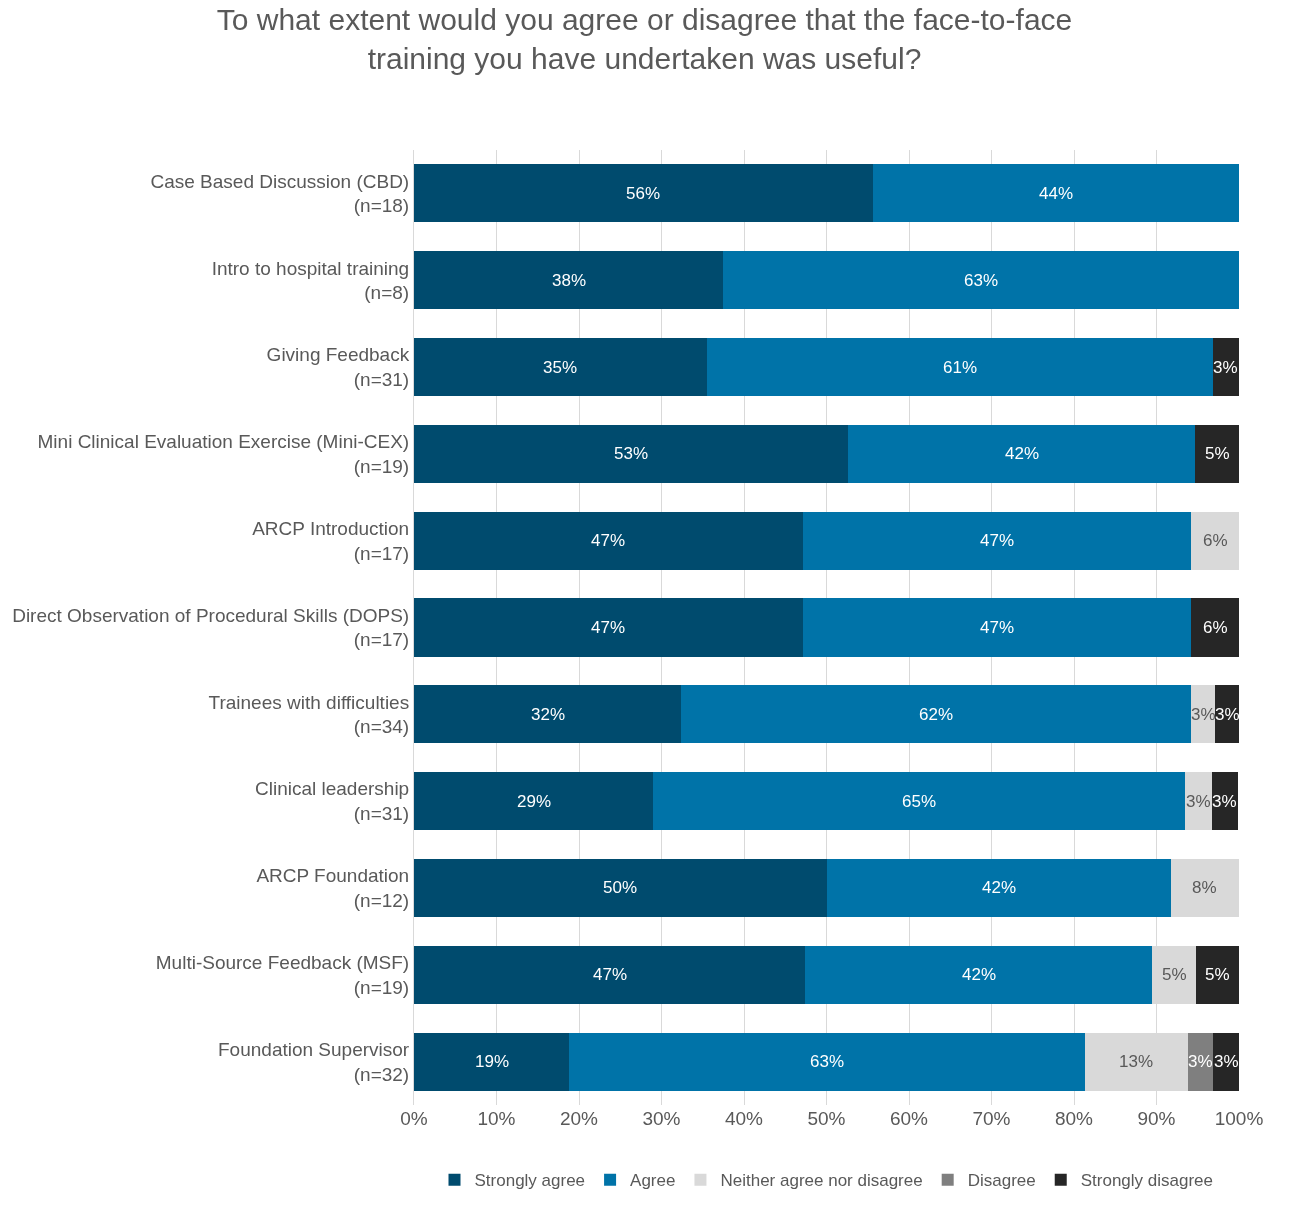  I want to click on x-tick-label: 50%, so click(826, 1118).